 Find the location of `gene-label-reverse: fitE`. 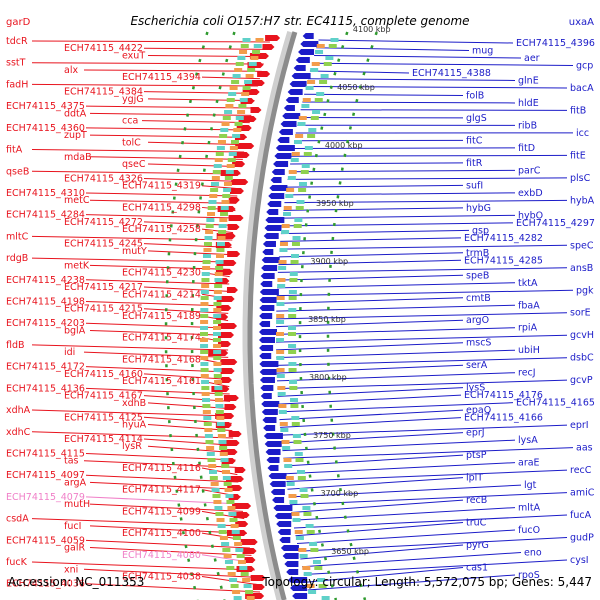

gene-label-reverse: fitE is located at coordinates (578, 155).